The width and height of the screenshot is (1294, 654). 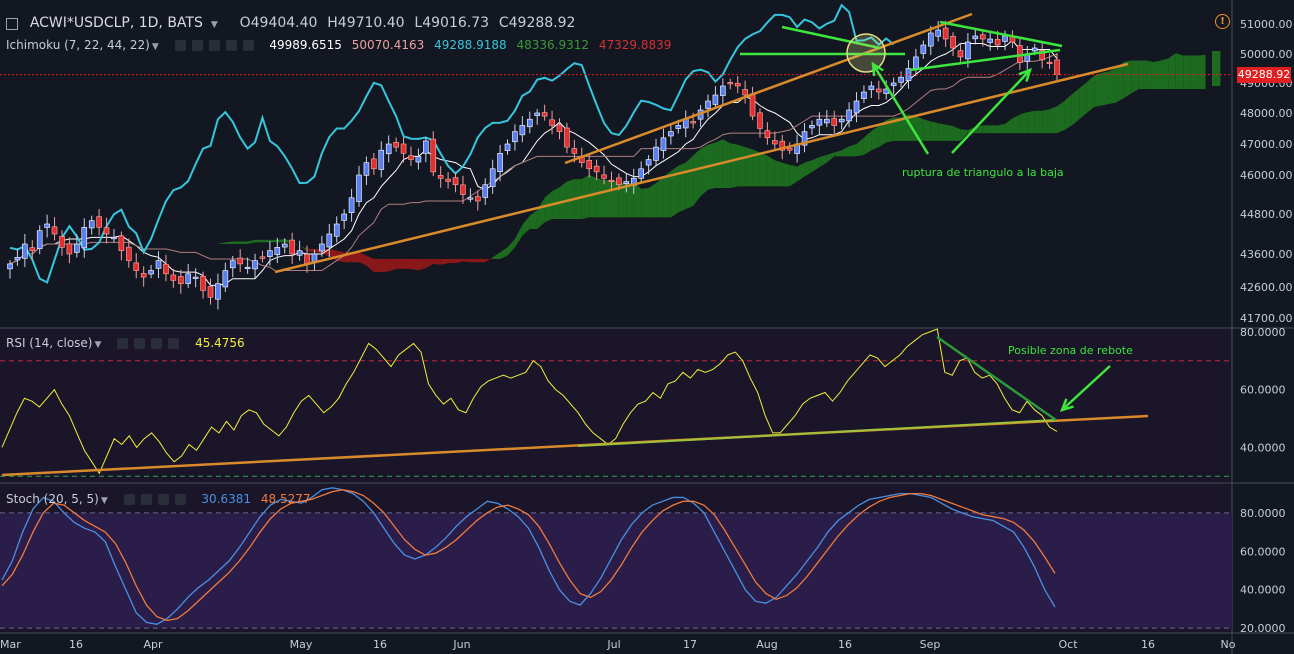 What do you see at coordinates (991, 111) in the screenshot?
I see `arrow-annotation` at bounding box center [991, 111].